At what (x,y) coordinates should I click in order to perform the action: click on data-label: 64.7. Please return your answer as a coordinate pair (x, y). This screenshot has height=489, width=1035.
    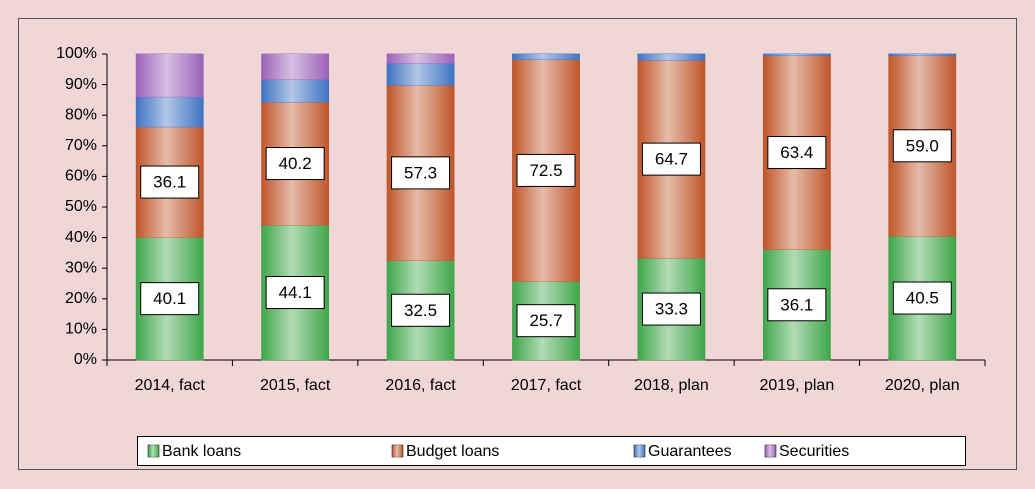
    Looking at the image, I should click on (671, 159).